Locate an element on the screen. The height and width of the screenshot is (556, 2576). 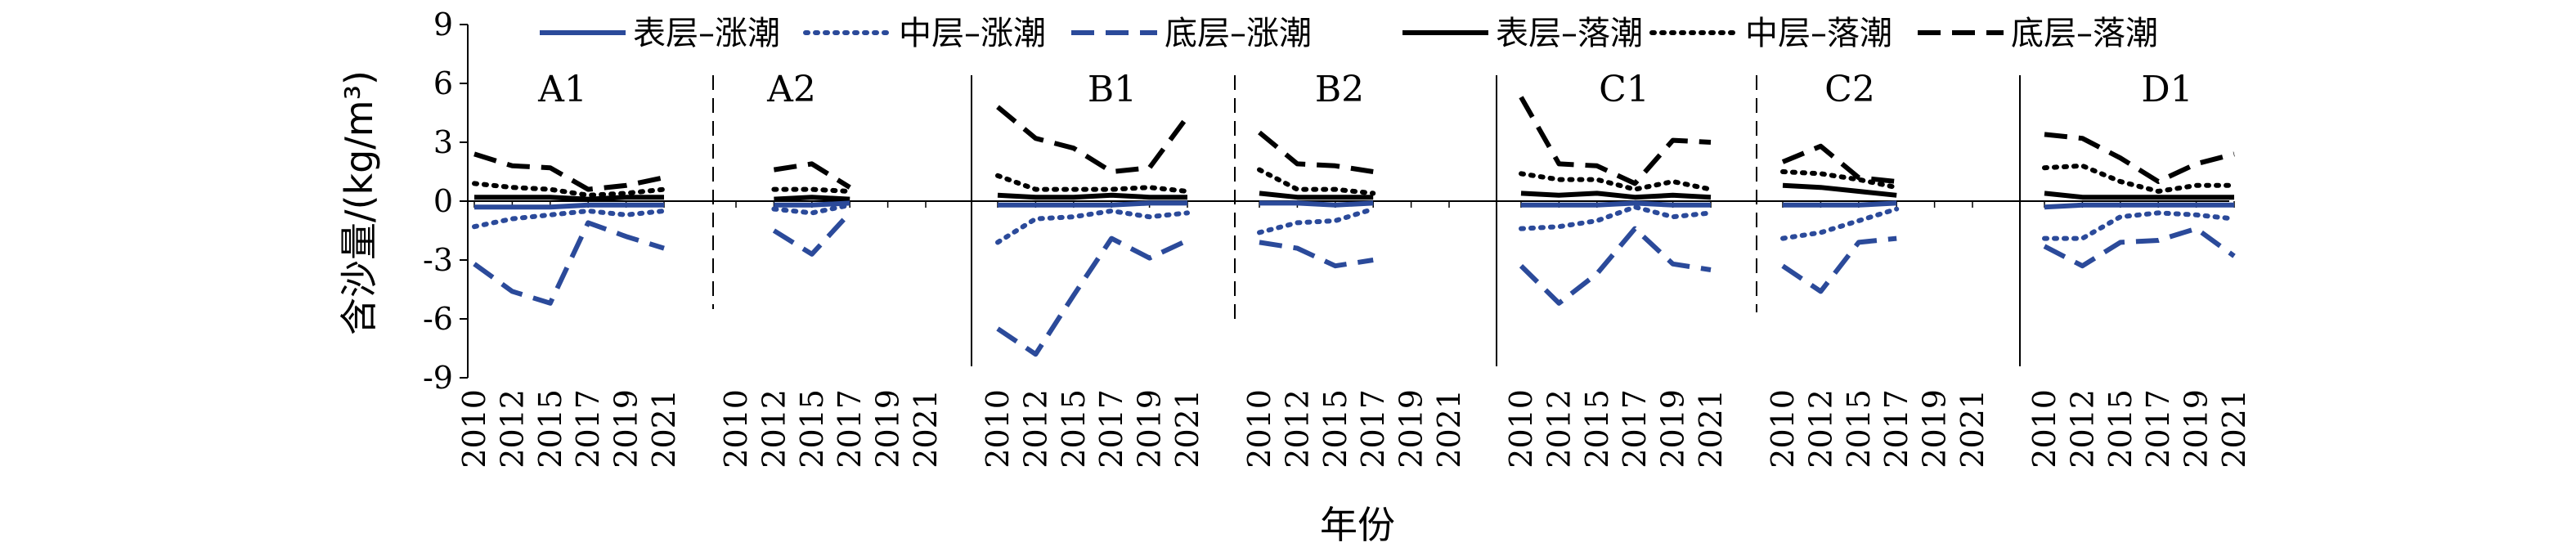
series-line-b1-mid-ebb is located at coordinates (1092, 183).